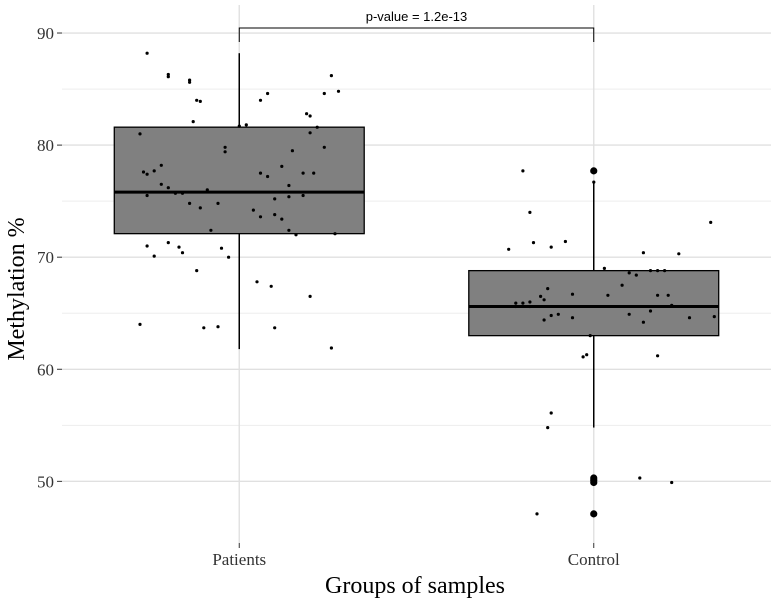  I want to click on p-value-label: p-value = 1.2e-13, so click(417, 16).